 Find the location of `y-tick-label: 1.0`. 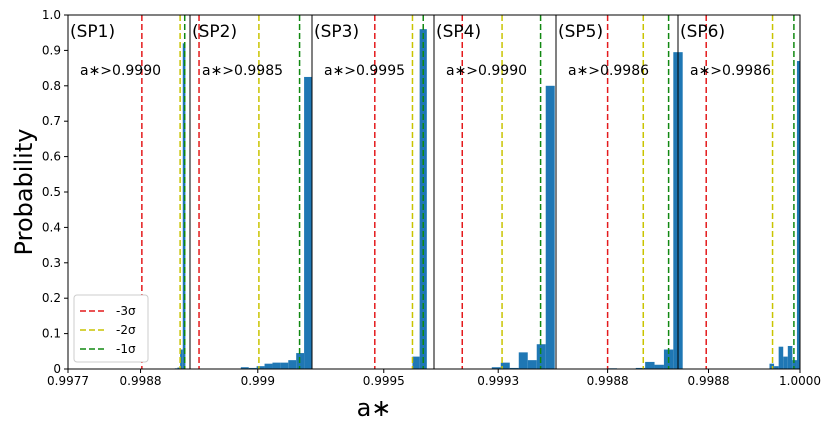

y-tick-label: 1.0 is located at coordinates (51, 15).